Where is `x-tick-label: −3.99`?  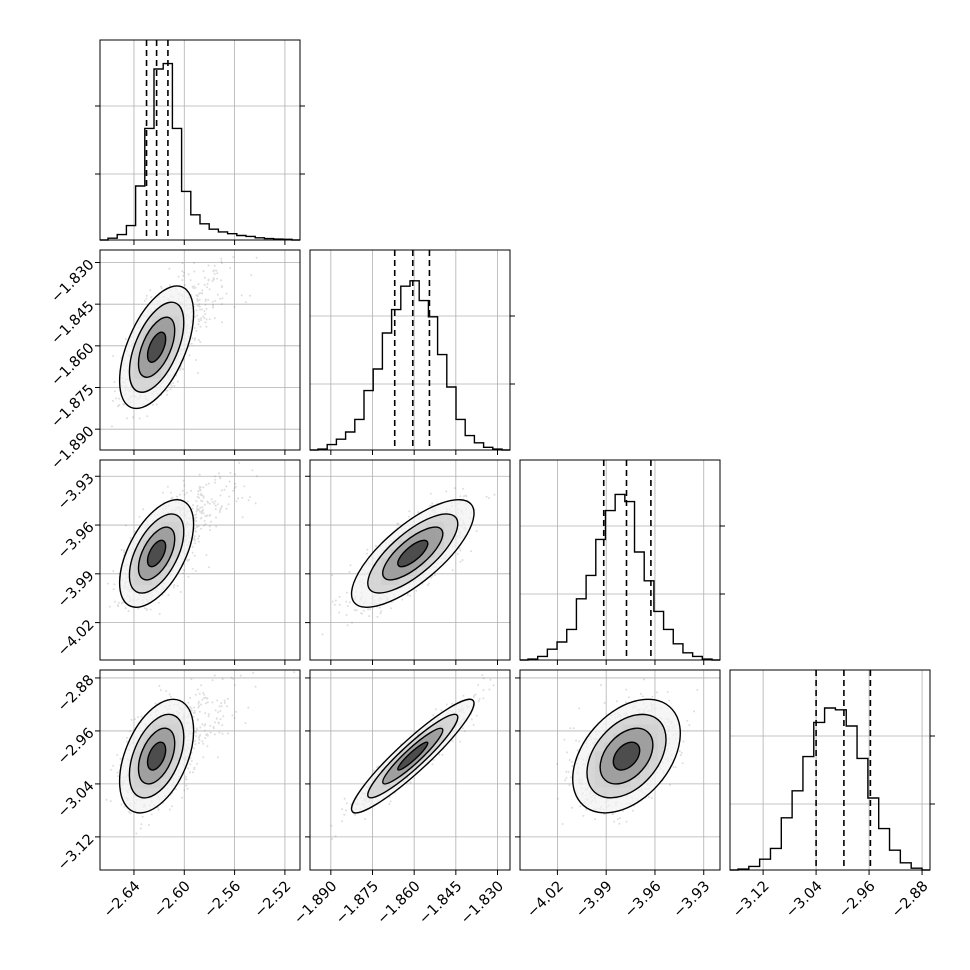
x-tick-label: −3.99 is located at coordinates (594, 899).